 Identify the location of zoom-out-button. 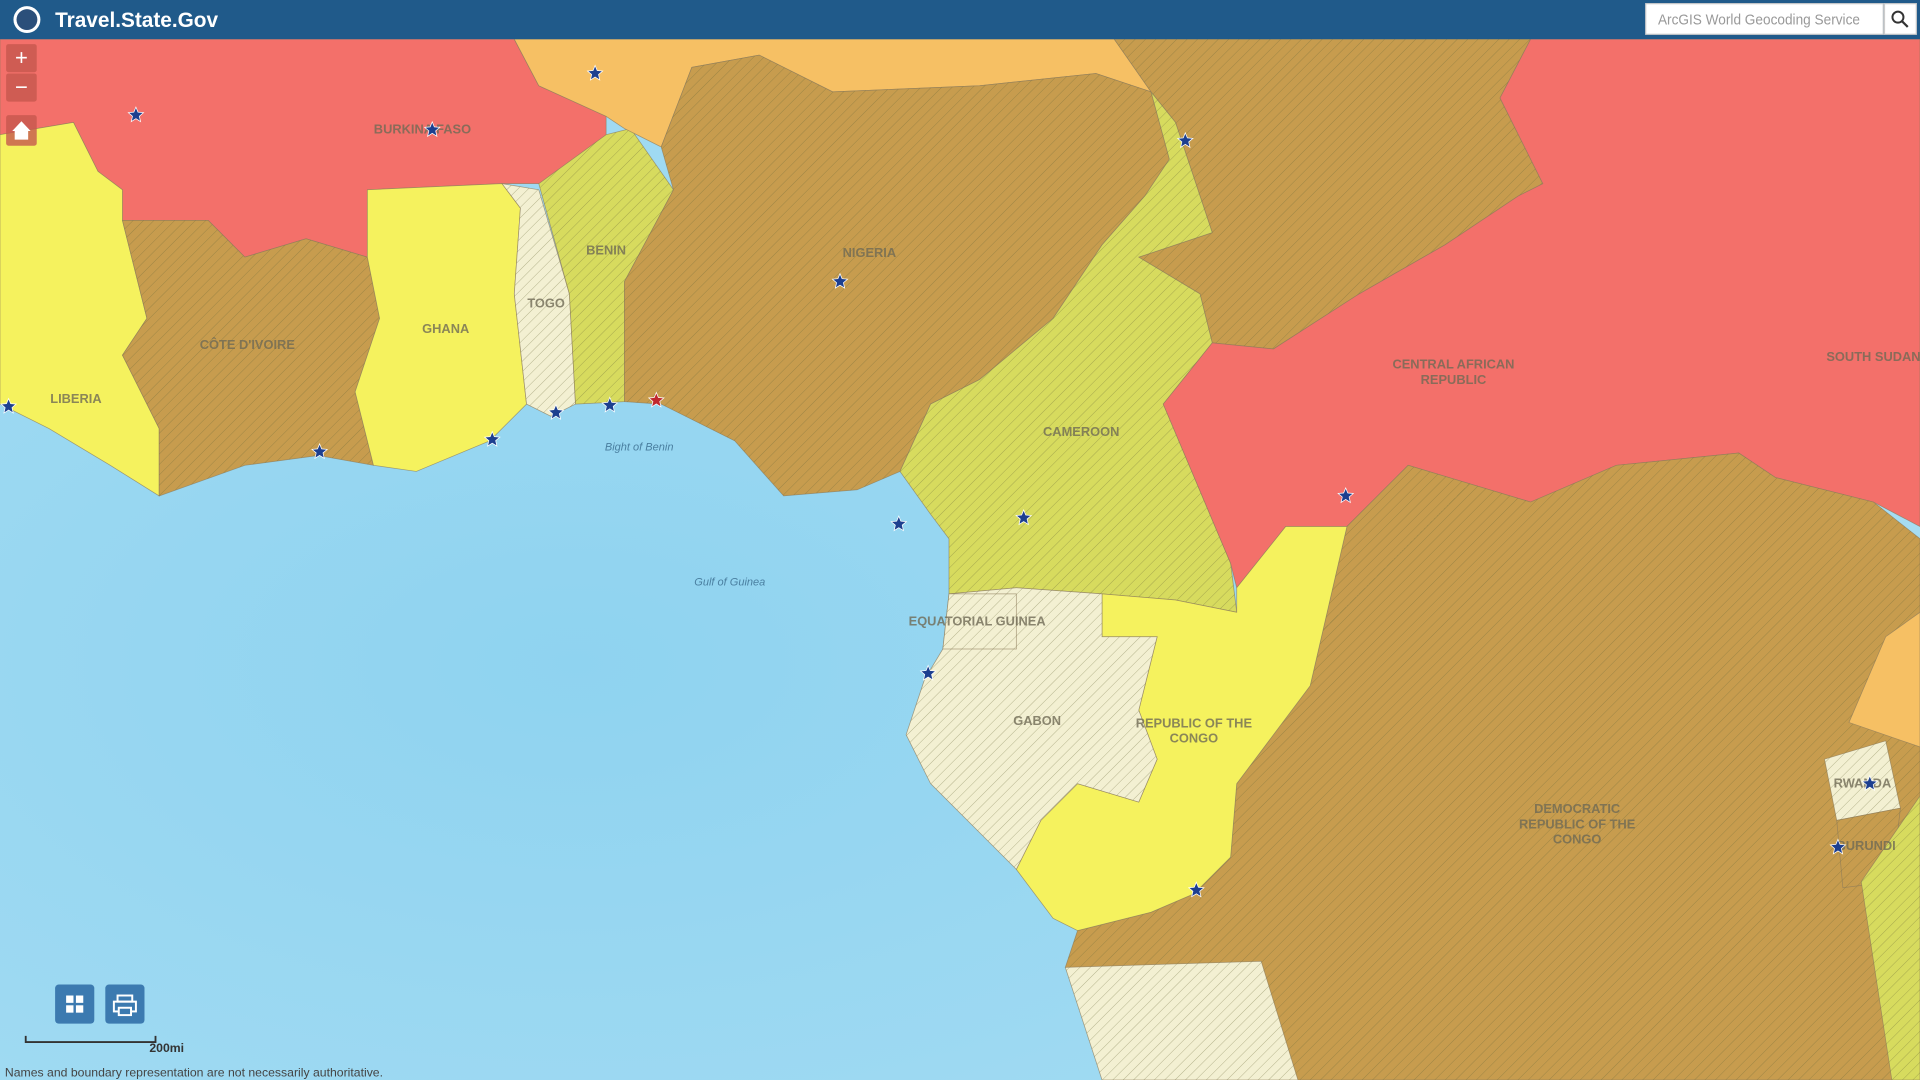
(21, 87).